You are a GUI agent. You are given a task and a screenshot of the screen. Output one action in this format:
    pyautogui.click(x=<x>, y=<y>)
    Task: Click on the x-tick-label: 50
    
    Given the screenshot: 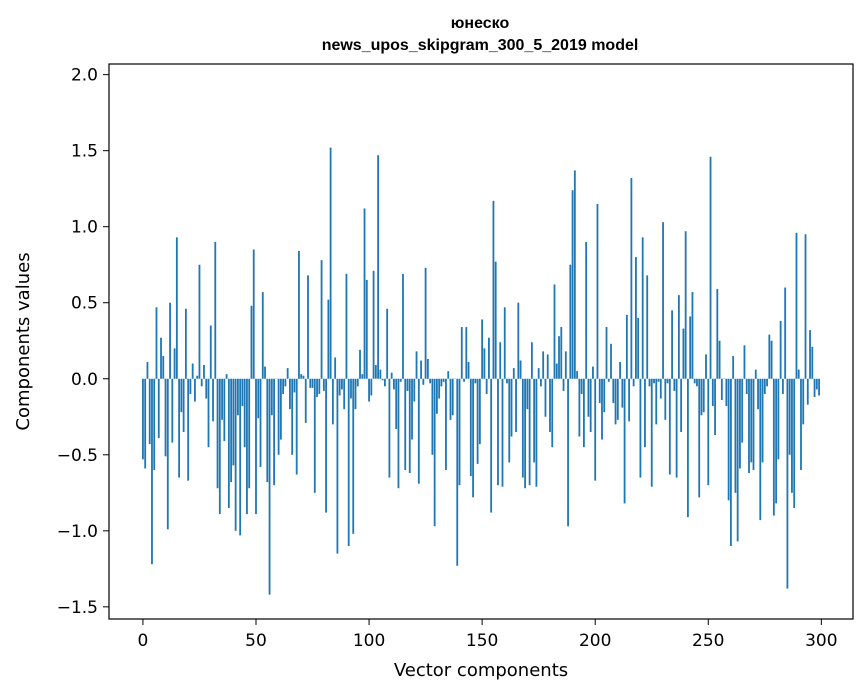 What is the action you would take?
    pyautogui.click(x=256, y=641)
    